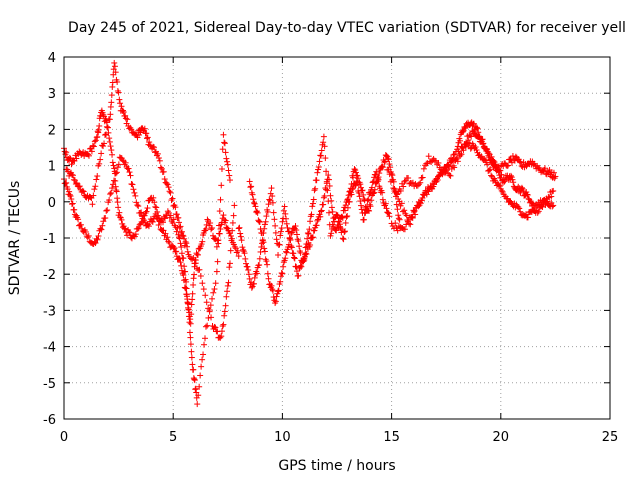  Describe the element at coordinates (339, 437) in the screenshot. I see `x-tick-labels: 0 5 10 15 20 25` at that location.